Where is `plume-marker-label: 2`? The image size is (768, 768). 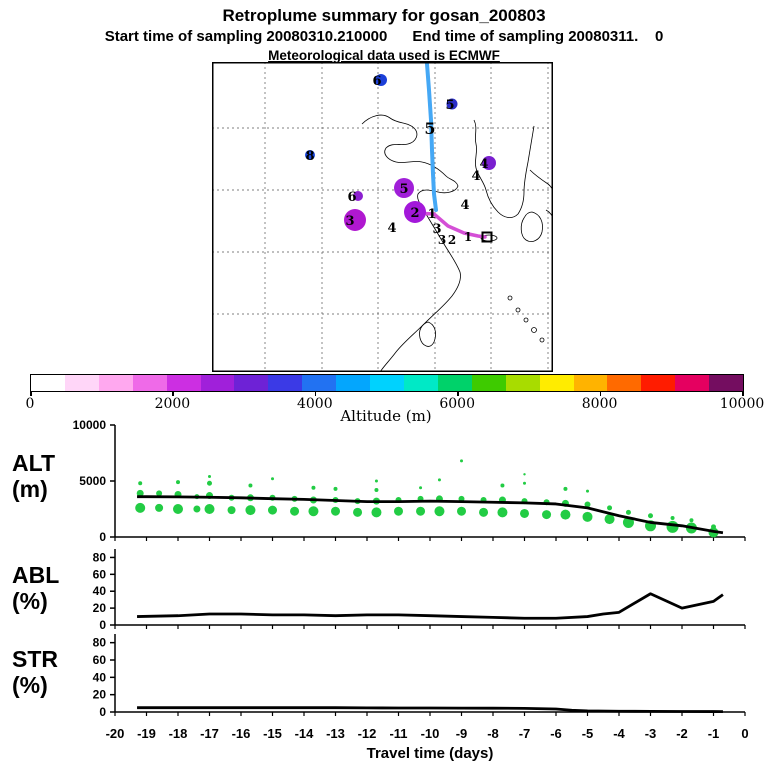
plume-marker-label: 2 is located at coordinates (414, 213).